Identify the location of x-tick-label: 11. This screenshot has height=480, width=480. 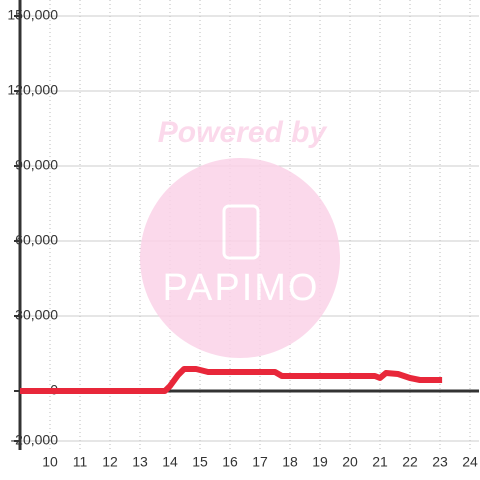
(80, 462).